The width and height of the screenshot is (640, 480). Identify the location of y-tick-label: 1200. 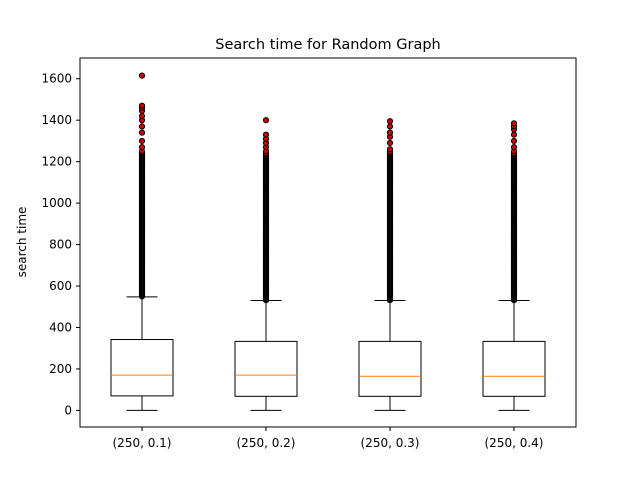
(56, 162).